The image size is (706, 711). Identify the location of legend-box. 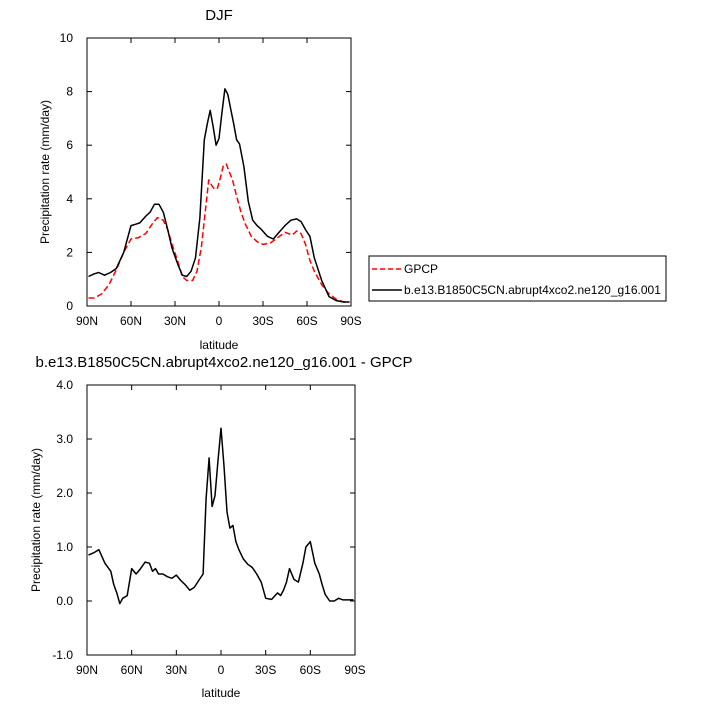
(517, 278).